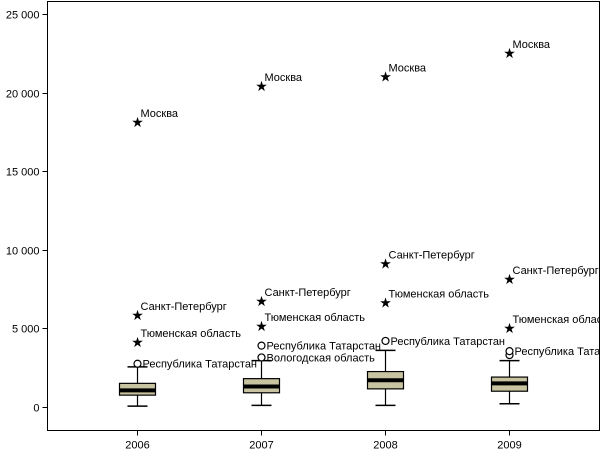 The height and width of the screenshot is (457, 604). Describe the element at coordinates (385, 446) in the screenshot. I see `x-tick-label: 2008` at that location.